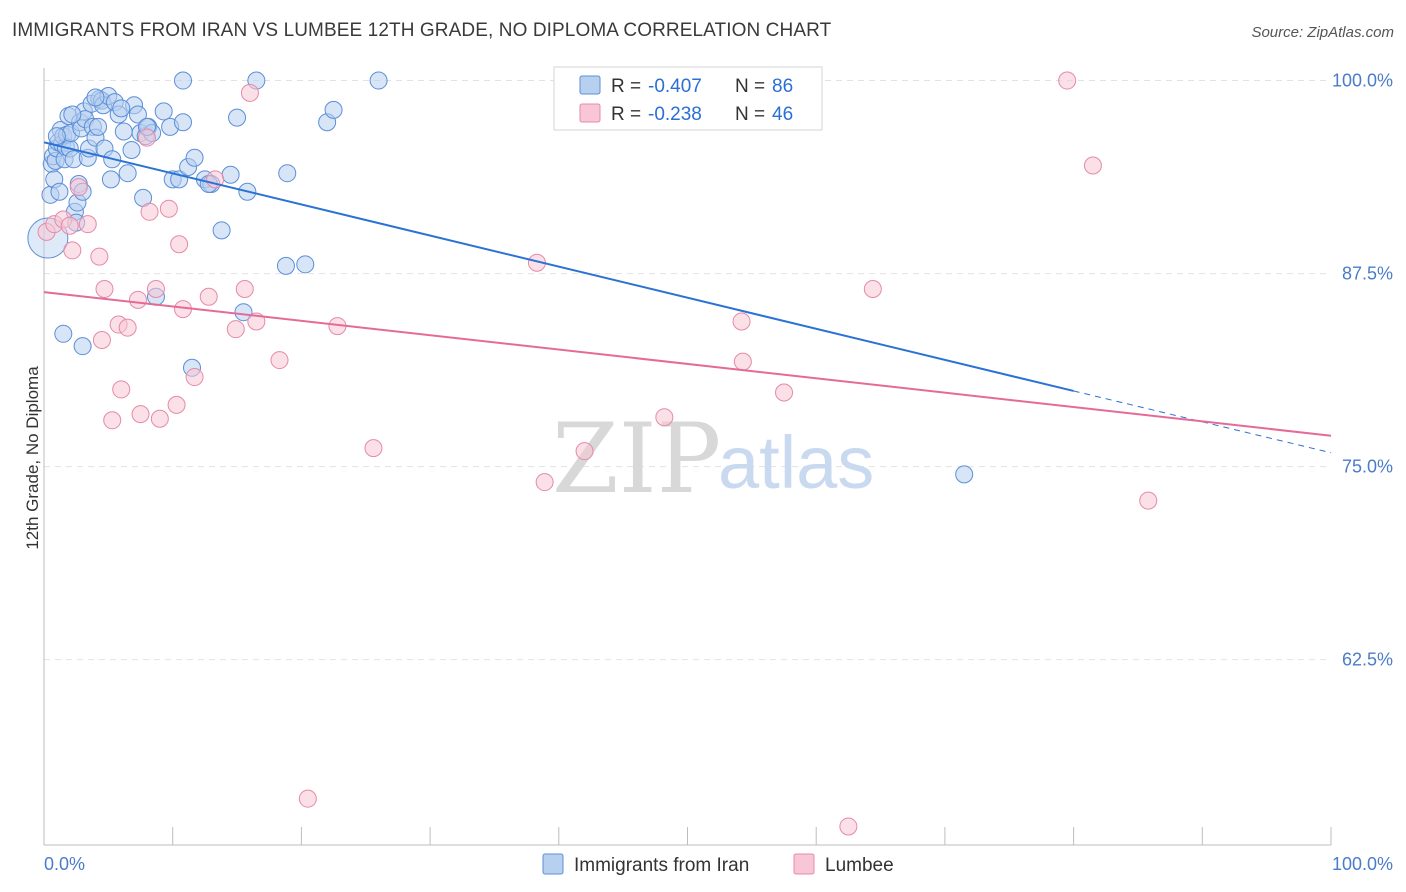 This screenshot has height=892, width=1406. I want to click on watermark-atlas: atlas, so click(796, 462).